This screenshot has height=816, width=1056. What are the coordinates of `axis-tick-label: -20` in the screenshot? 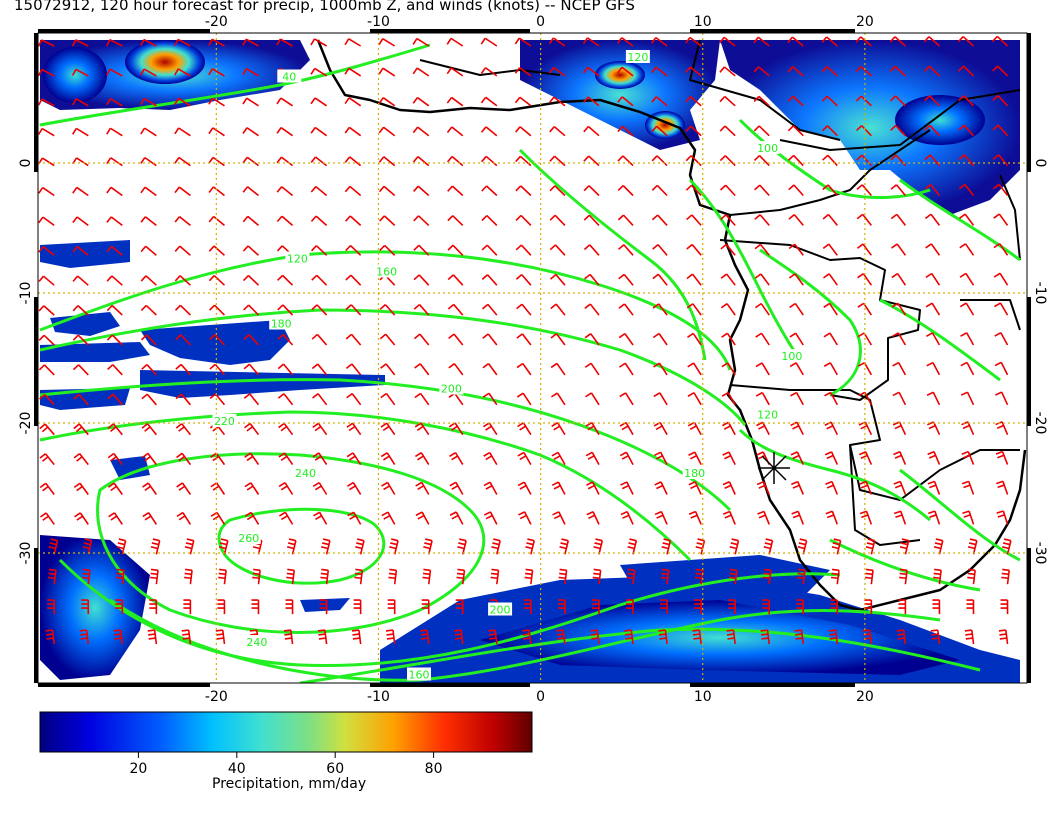 It's located at (26, 423).